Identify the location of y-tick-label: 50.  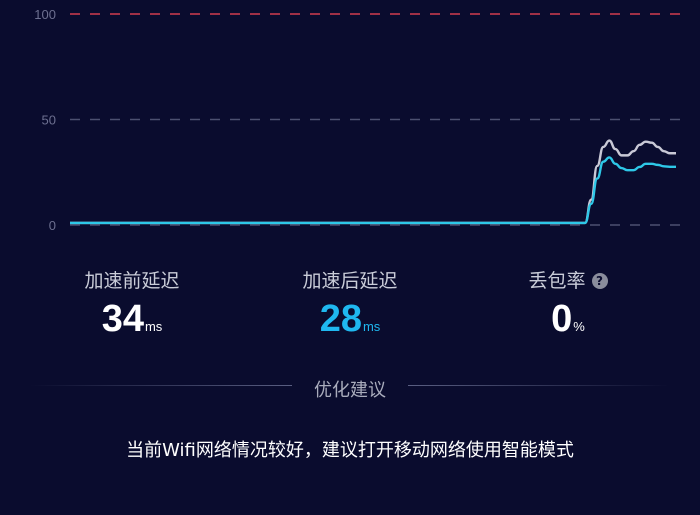
(49, 120).